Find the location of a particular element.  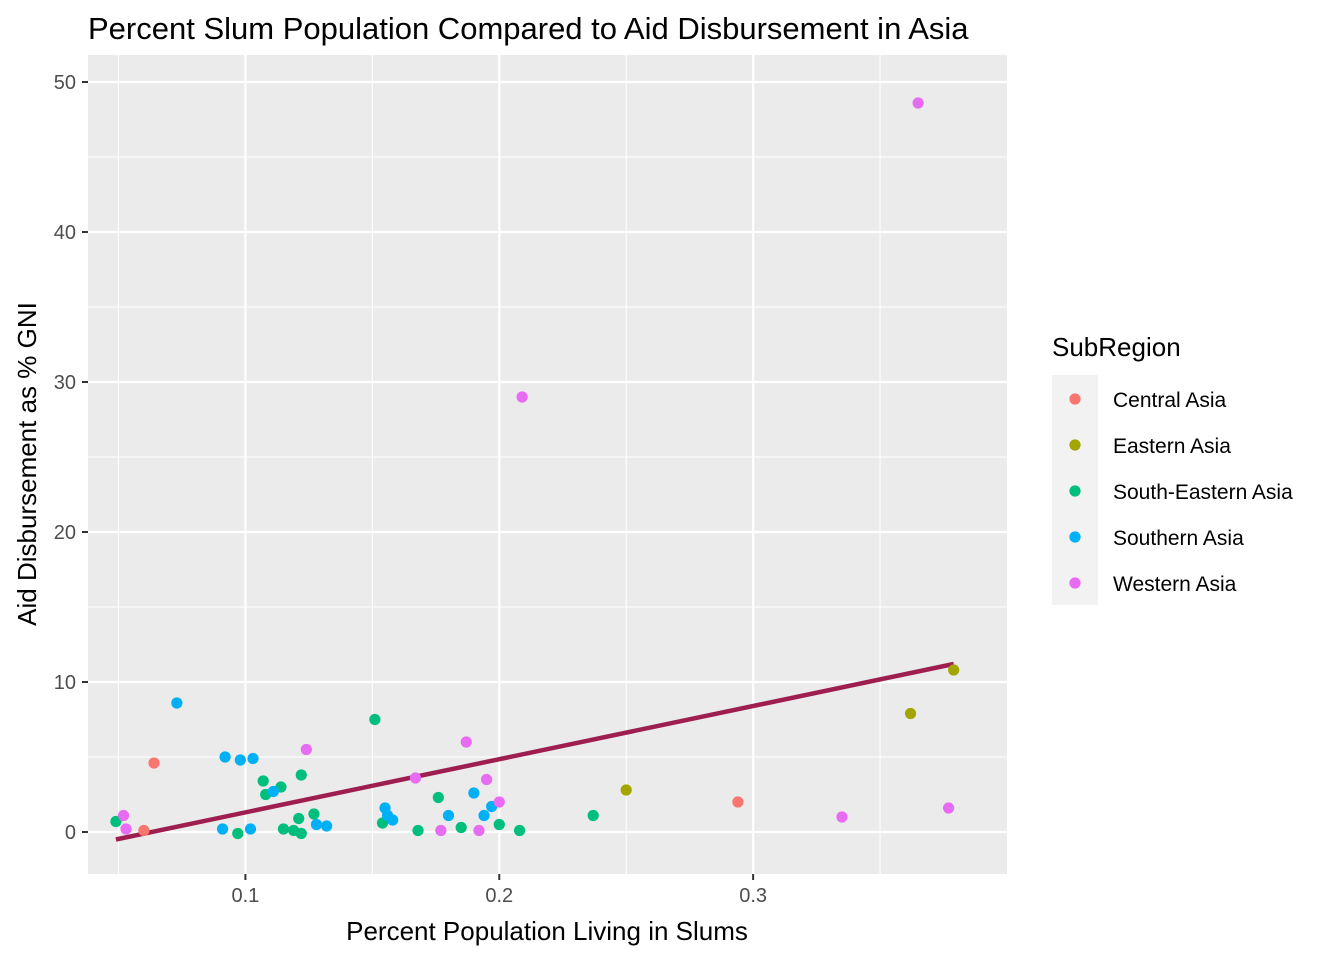

legend-key-southern-asia is located at coordinates (1075, 537).